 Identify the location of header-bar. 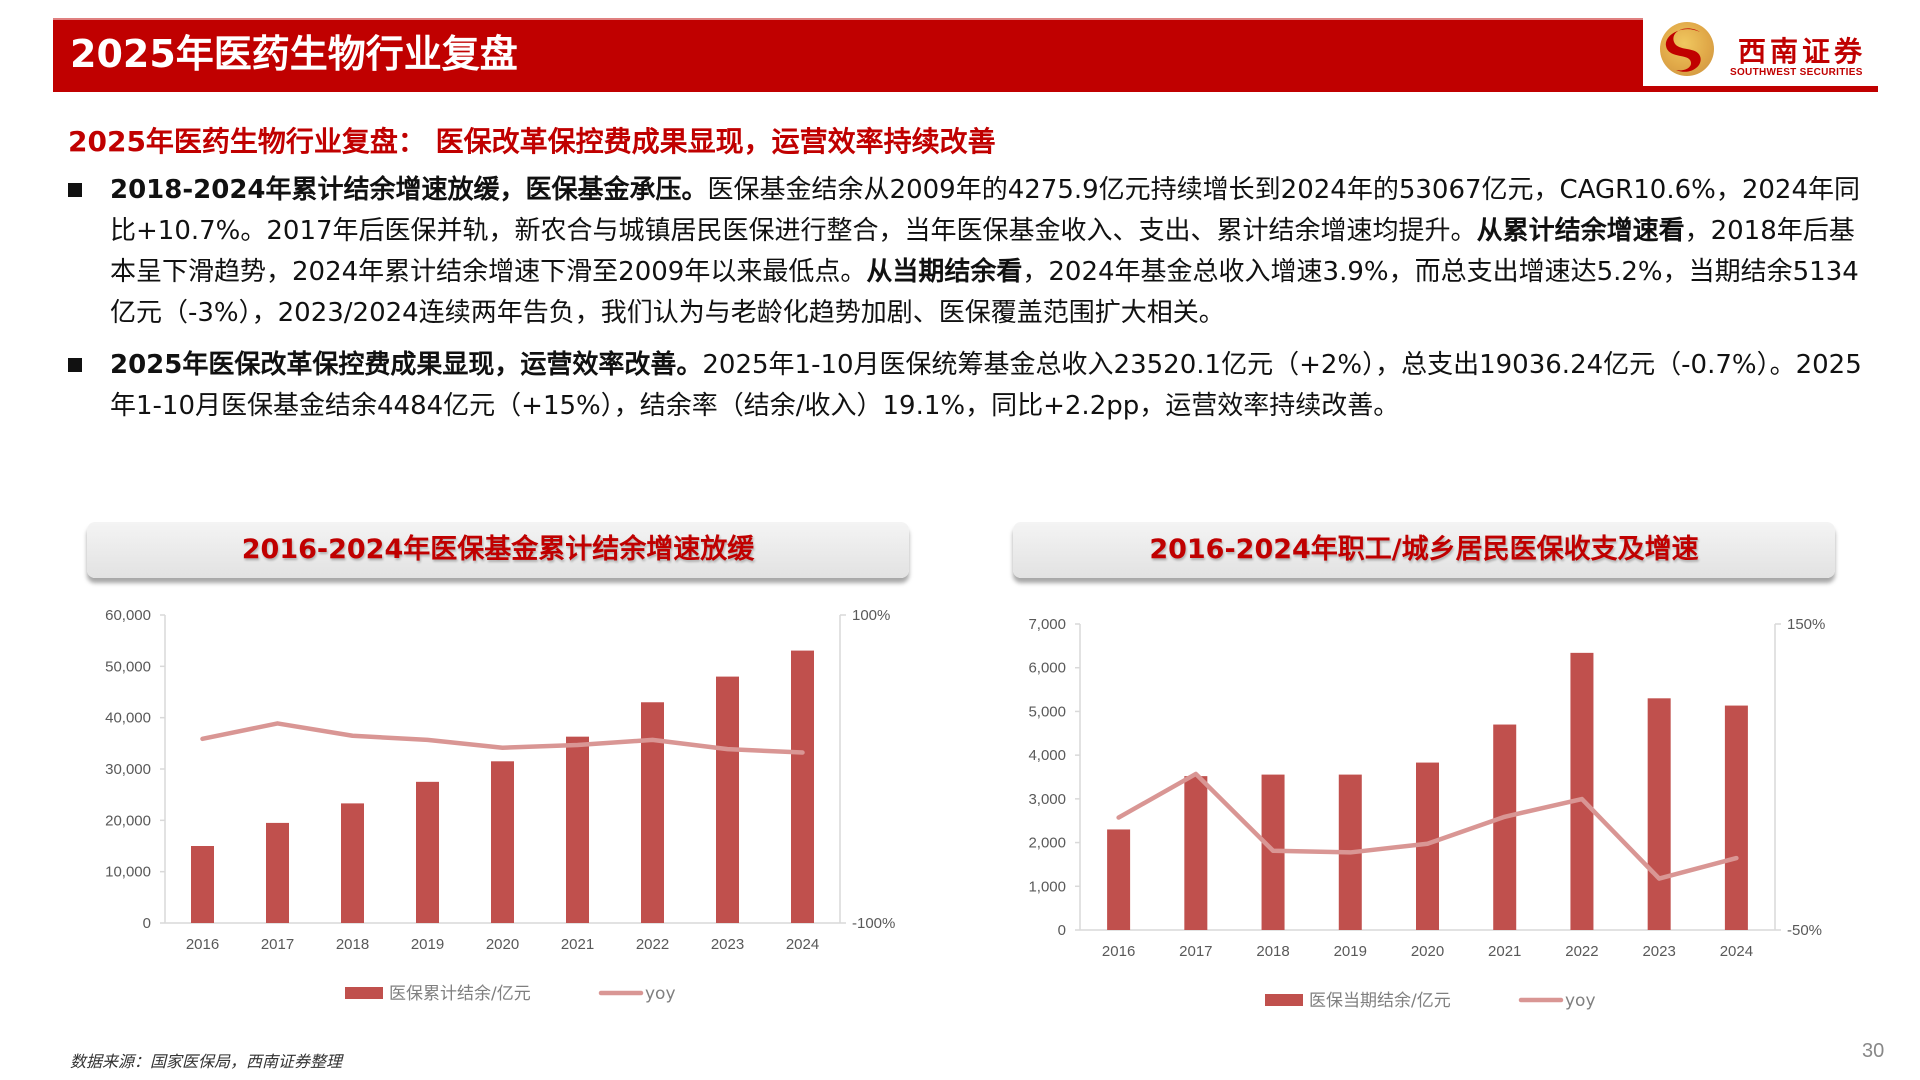
(848, 55).